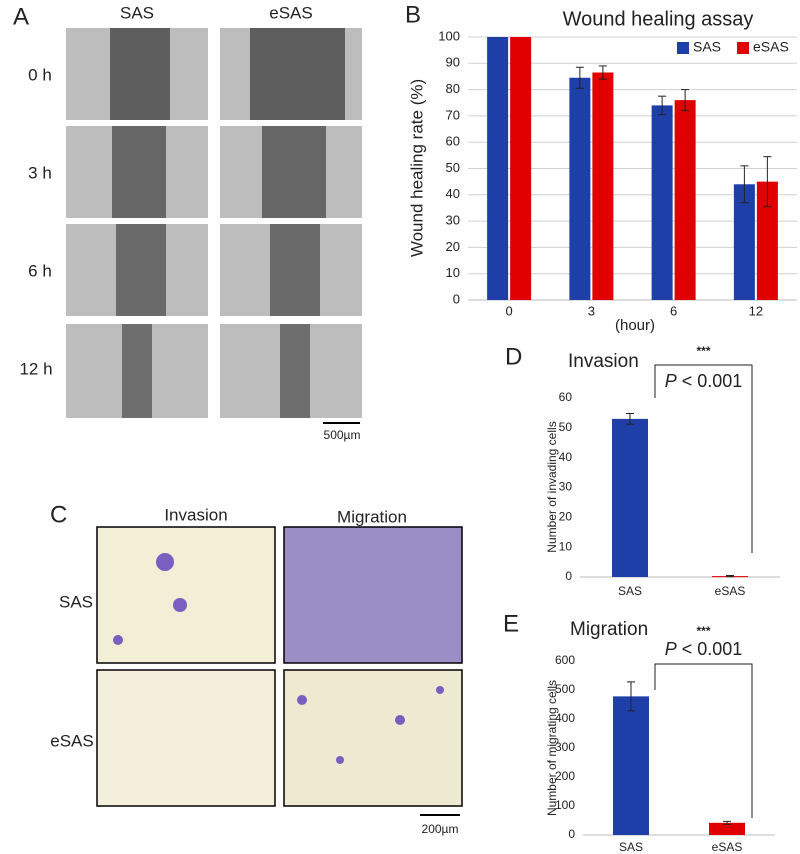 Image resolution: width=800 pixels, height=854 pixels. What do you see at coordinates (565, 660) in the screenshot?
I see `y-tick-label: 600` at bounding box center [565, 660].